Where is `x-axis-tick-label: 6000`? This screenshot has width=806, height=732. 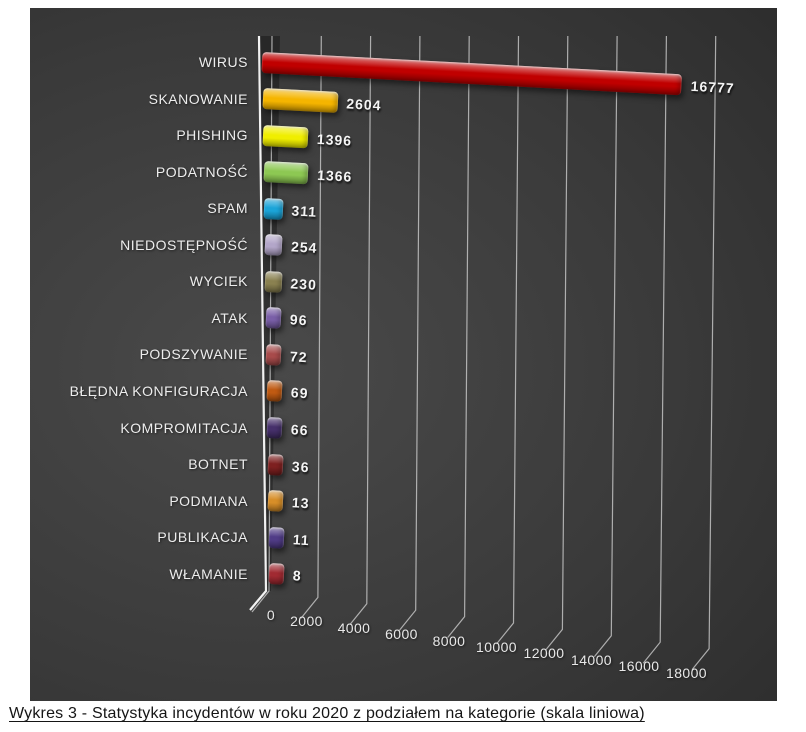 x-axis-tick-label: 6000 is located at coordinates (401, 634).